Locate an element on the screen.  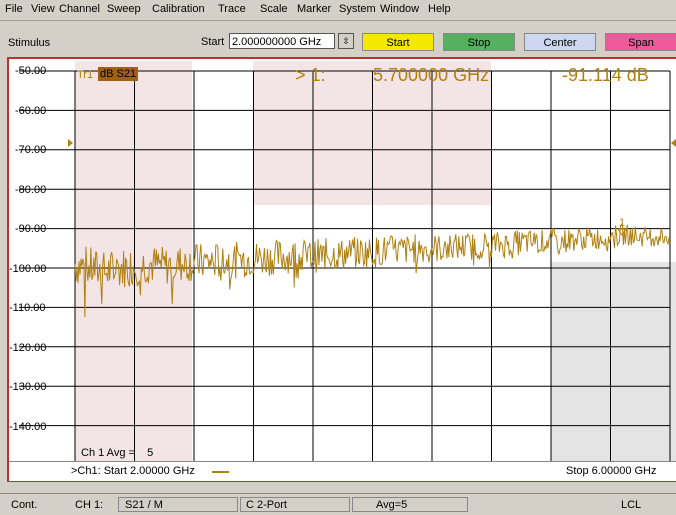
y-axis-label: -110.00 is located at coordinates (27, 308).